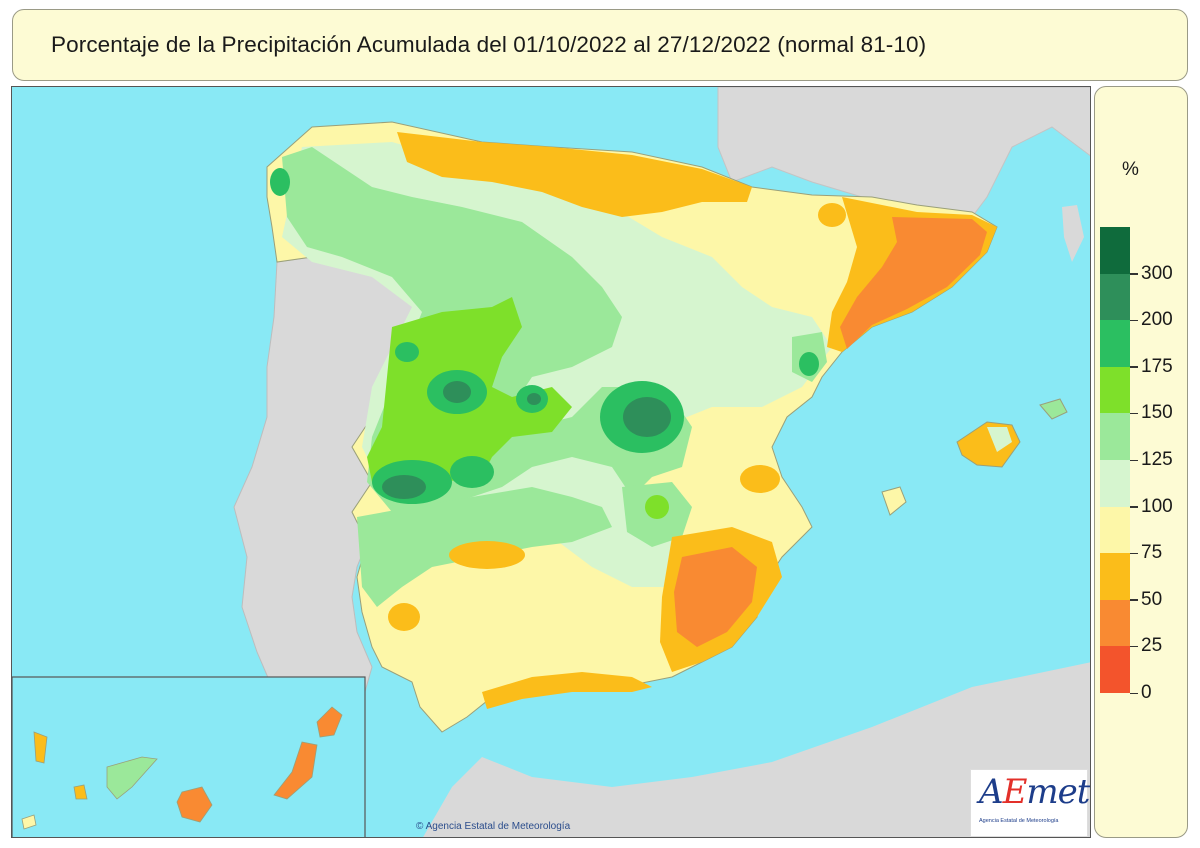 This screenshot has height=848, width=1200. What do you see at coordinates (1157, 320) in the screenshot?
I see `legend-label: 200` at bounding box center [1157, 320].